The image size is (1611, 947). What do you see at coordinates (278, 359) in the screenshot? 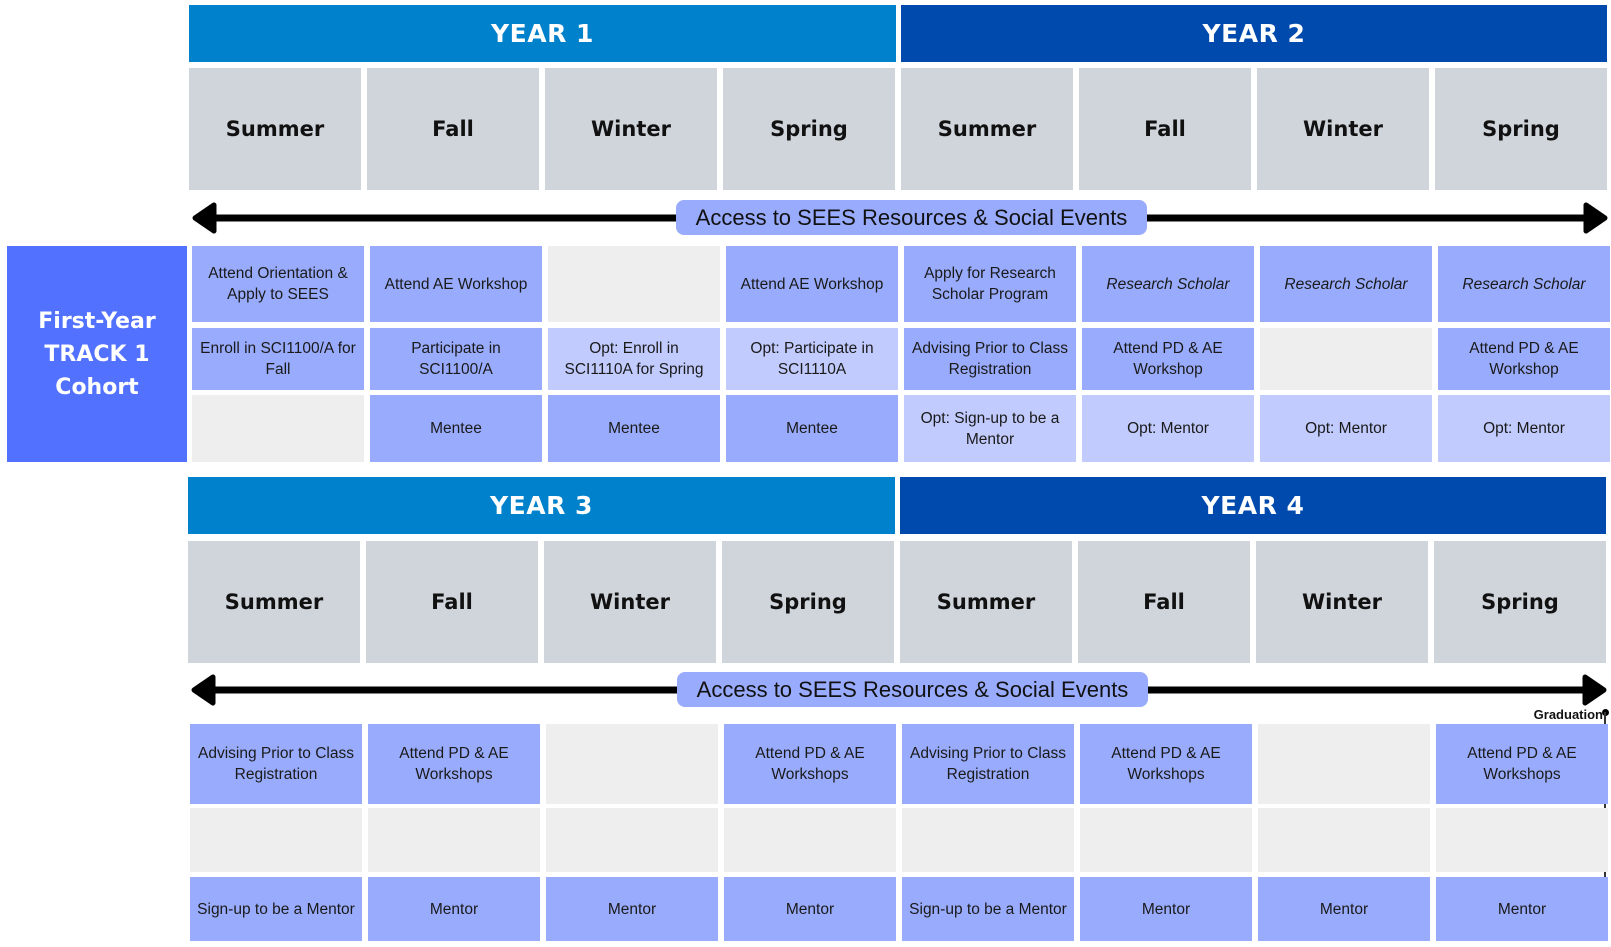
I see `activity-cell: Enroll in SCI1100/A for Fall` at bounding box center [278, 359].